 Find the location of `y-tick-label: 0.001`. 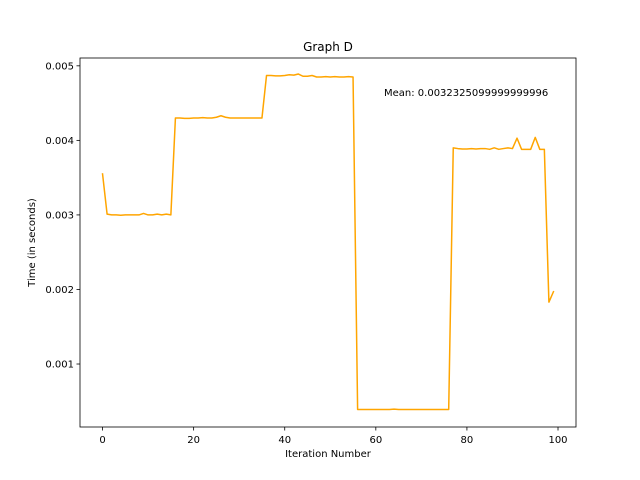

y-tick-label: 0.001 is located at coordinates (59, 365).